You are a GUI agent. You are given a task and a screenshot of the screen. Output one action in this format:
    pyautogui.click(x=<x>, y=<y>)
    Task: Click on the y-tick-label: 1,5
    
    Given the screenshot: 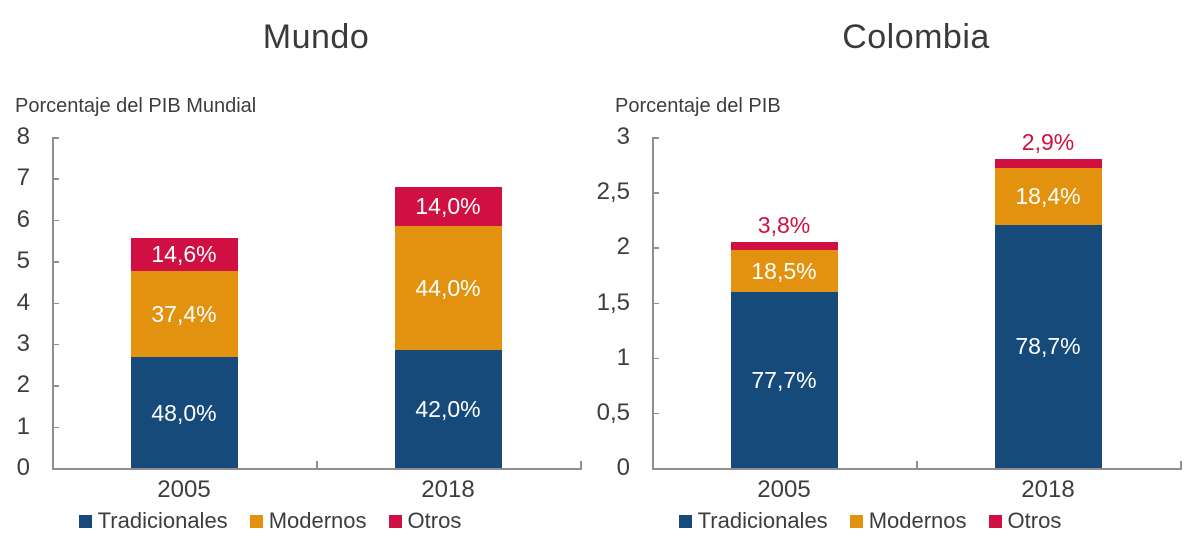 What is the action you would take?
    pyautogui.click(x=613, y=302)
    